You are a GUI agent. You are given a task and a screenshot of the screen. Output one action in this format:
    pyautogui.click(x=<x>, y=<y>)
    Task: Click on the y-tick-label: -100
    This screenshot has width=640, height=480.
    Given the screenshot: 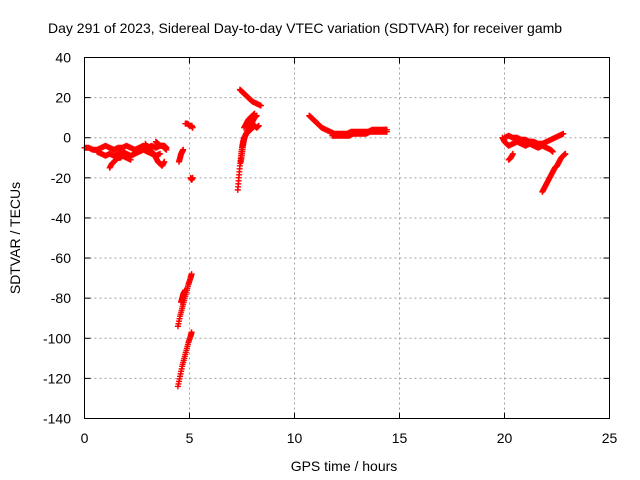 What is the action you would take?
    pyautogui.click(x=57, y=338)
    